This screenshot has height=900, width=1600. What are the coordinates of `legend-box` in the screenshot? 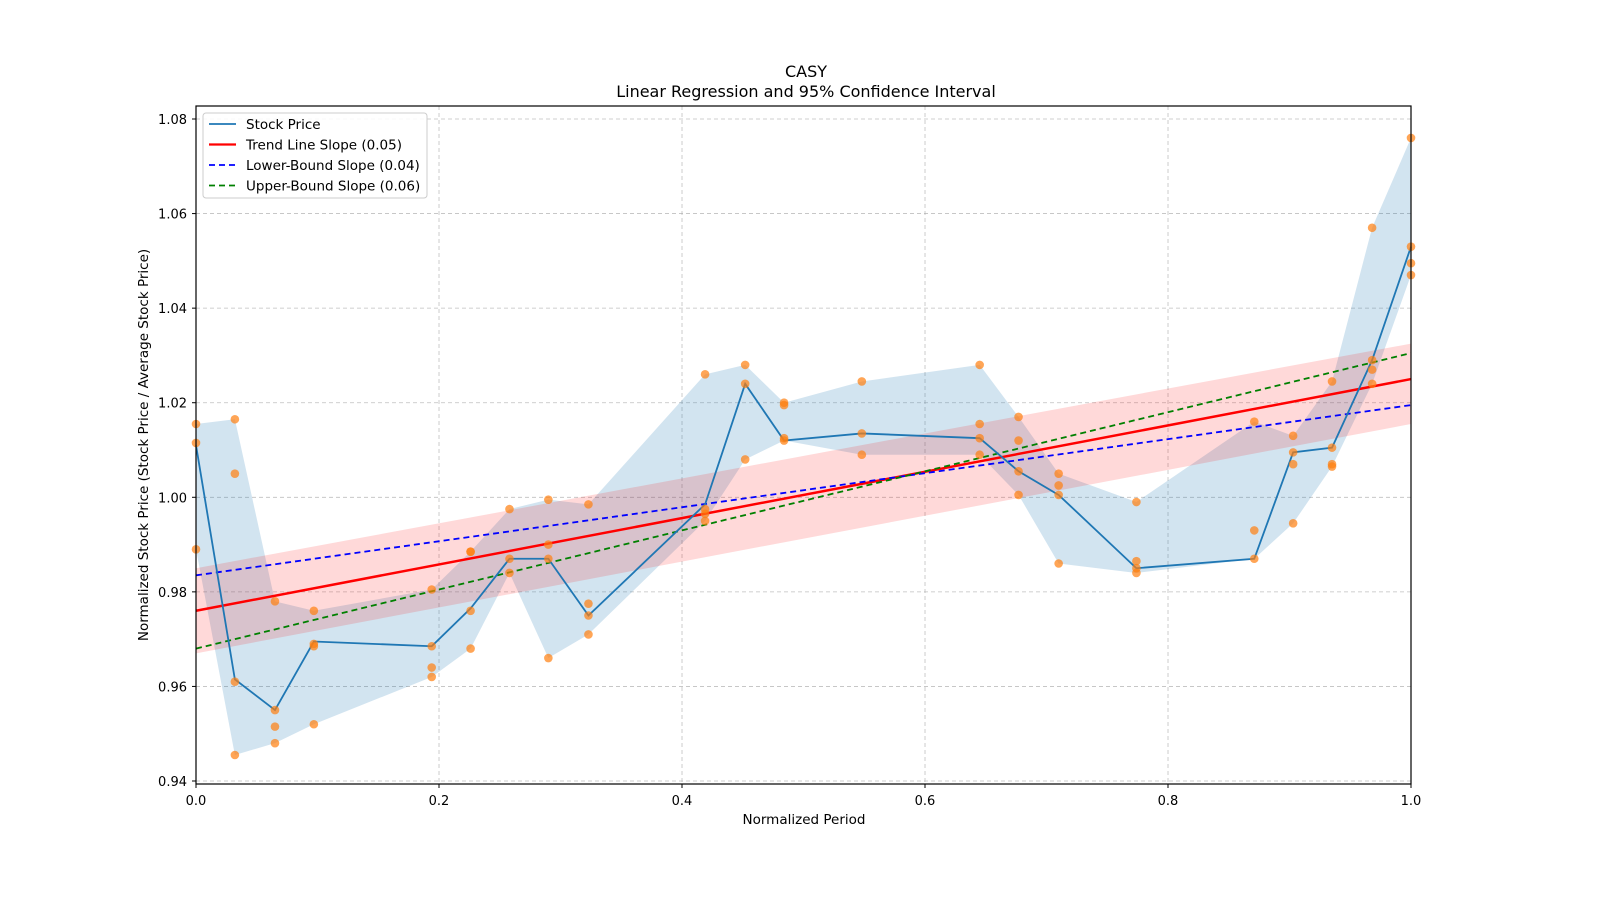 It's located at (315, 155).